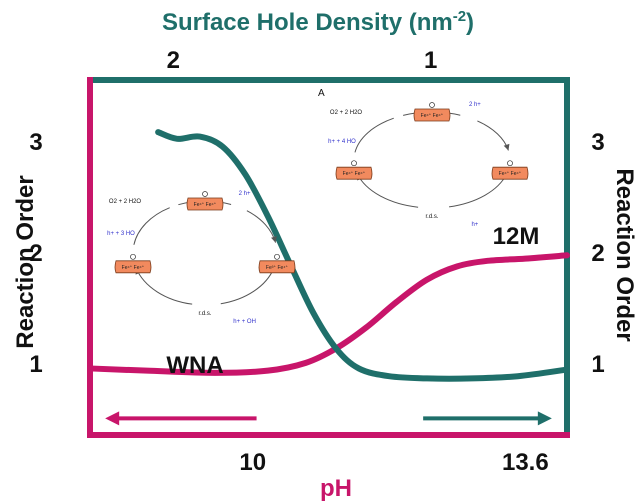 The height and width of the screenshot is (502, 636). What do you see at coordinates (25, 261) in the screenshot?
I see `left-axis-title: Reaction Order` at bounding box center [25, 261].